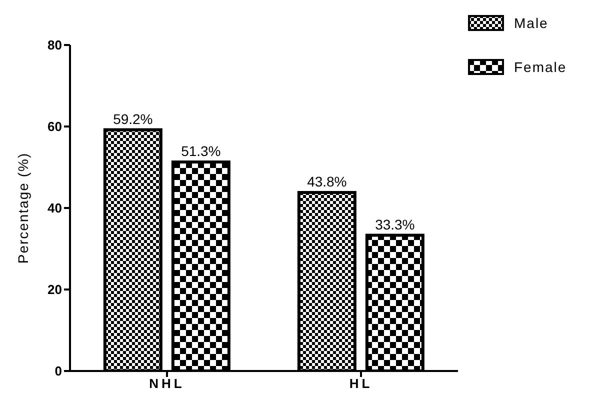 The width and height of the screenshot is (603, 416). What do you see at coordinates (361, 384) in the screenshot?
I see `x-tick-label: HL` at bounding box center [361, 384].